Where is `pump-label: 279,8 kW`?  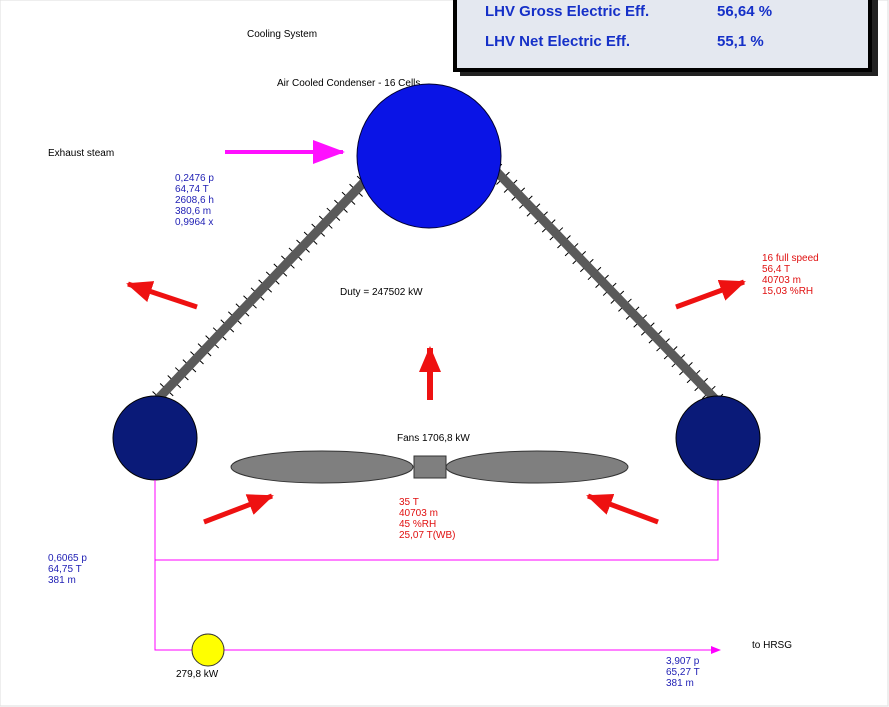 pump-label: 279,8 kW is located at coordinates (197, 674).